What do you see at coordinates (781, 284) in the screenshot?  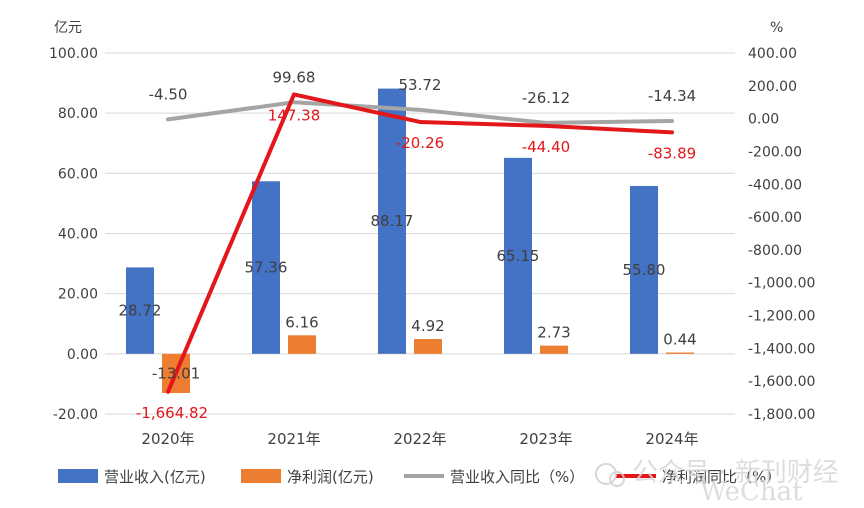 I see `right-tick-label: -1,000.00` at bounding box center [781, 284].